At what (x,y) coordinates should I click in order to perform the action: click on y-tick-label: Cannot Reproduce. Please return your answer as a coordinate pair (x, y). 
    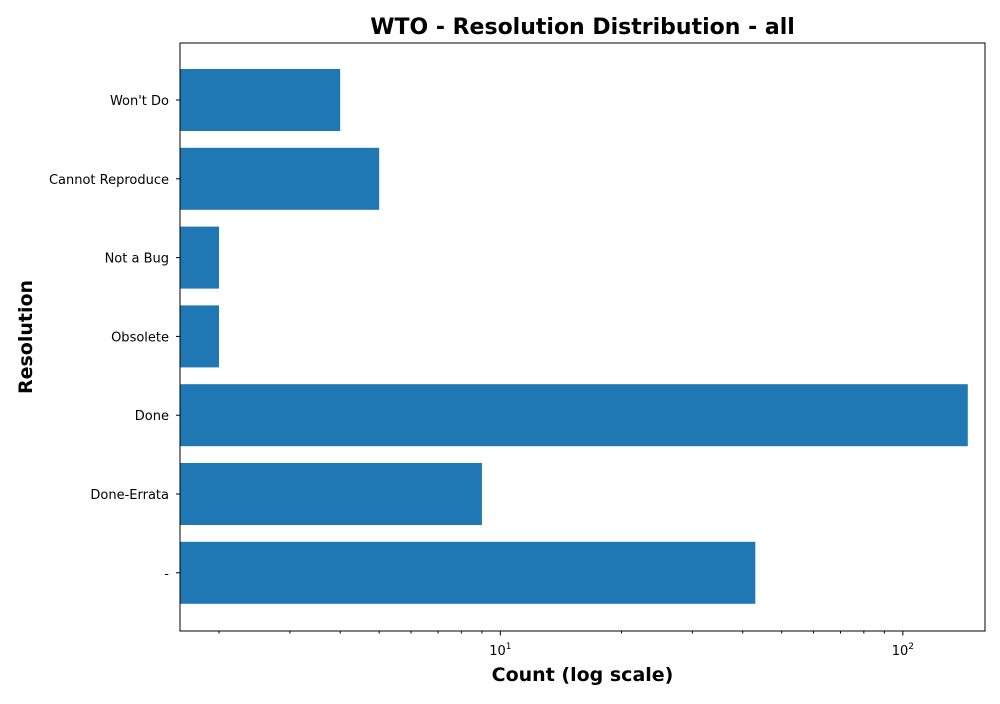
    Looking at the image, I should click on (109, 180).